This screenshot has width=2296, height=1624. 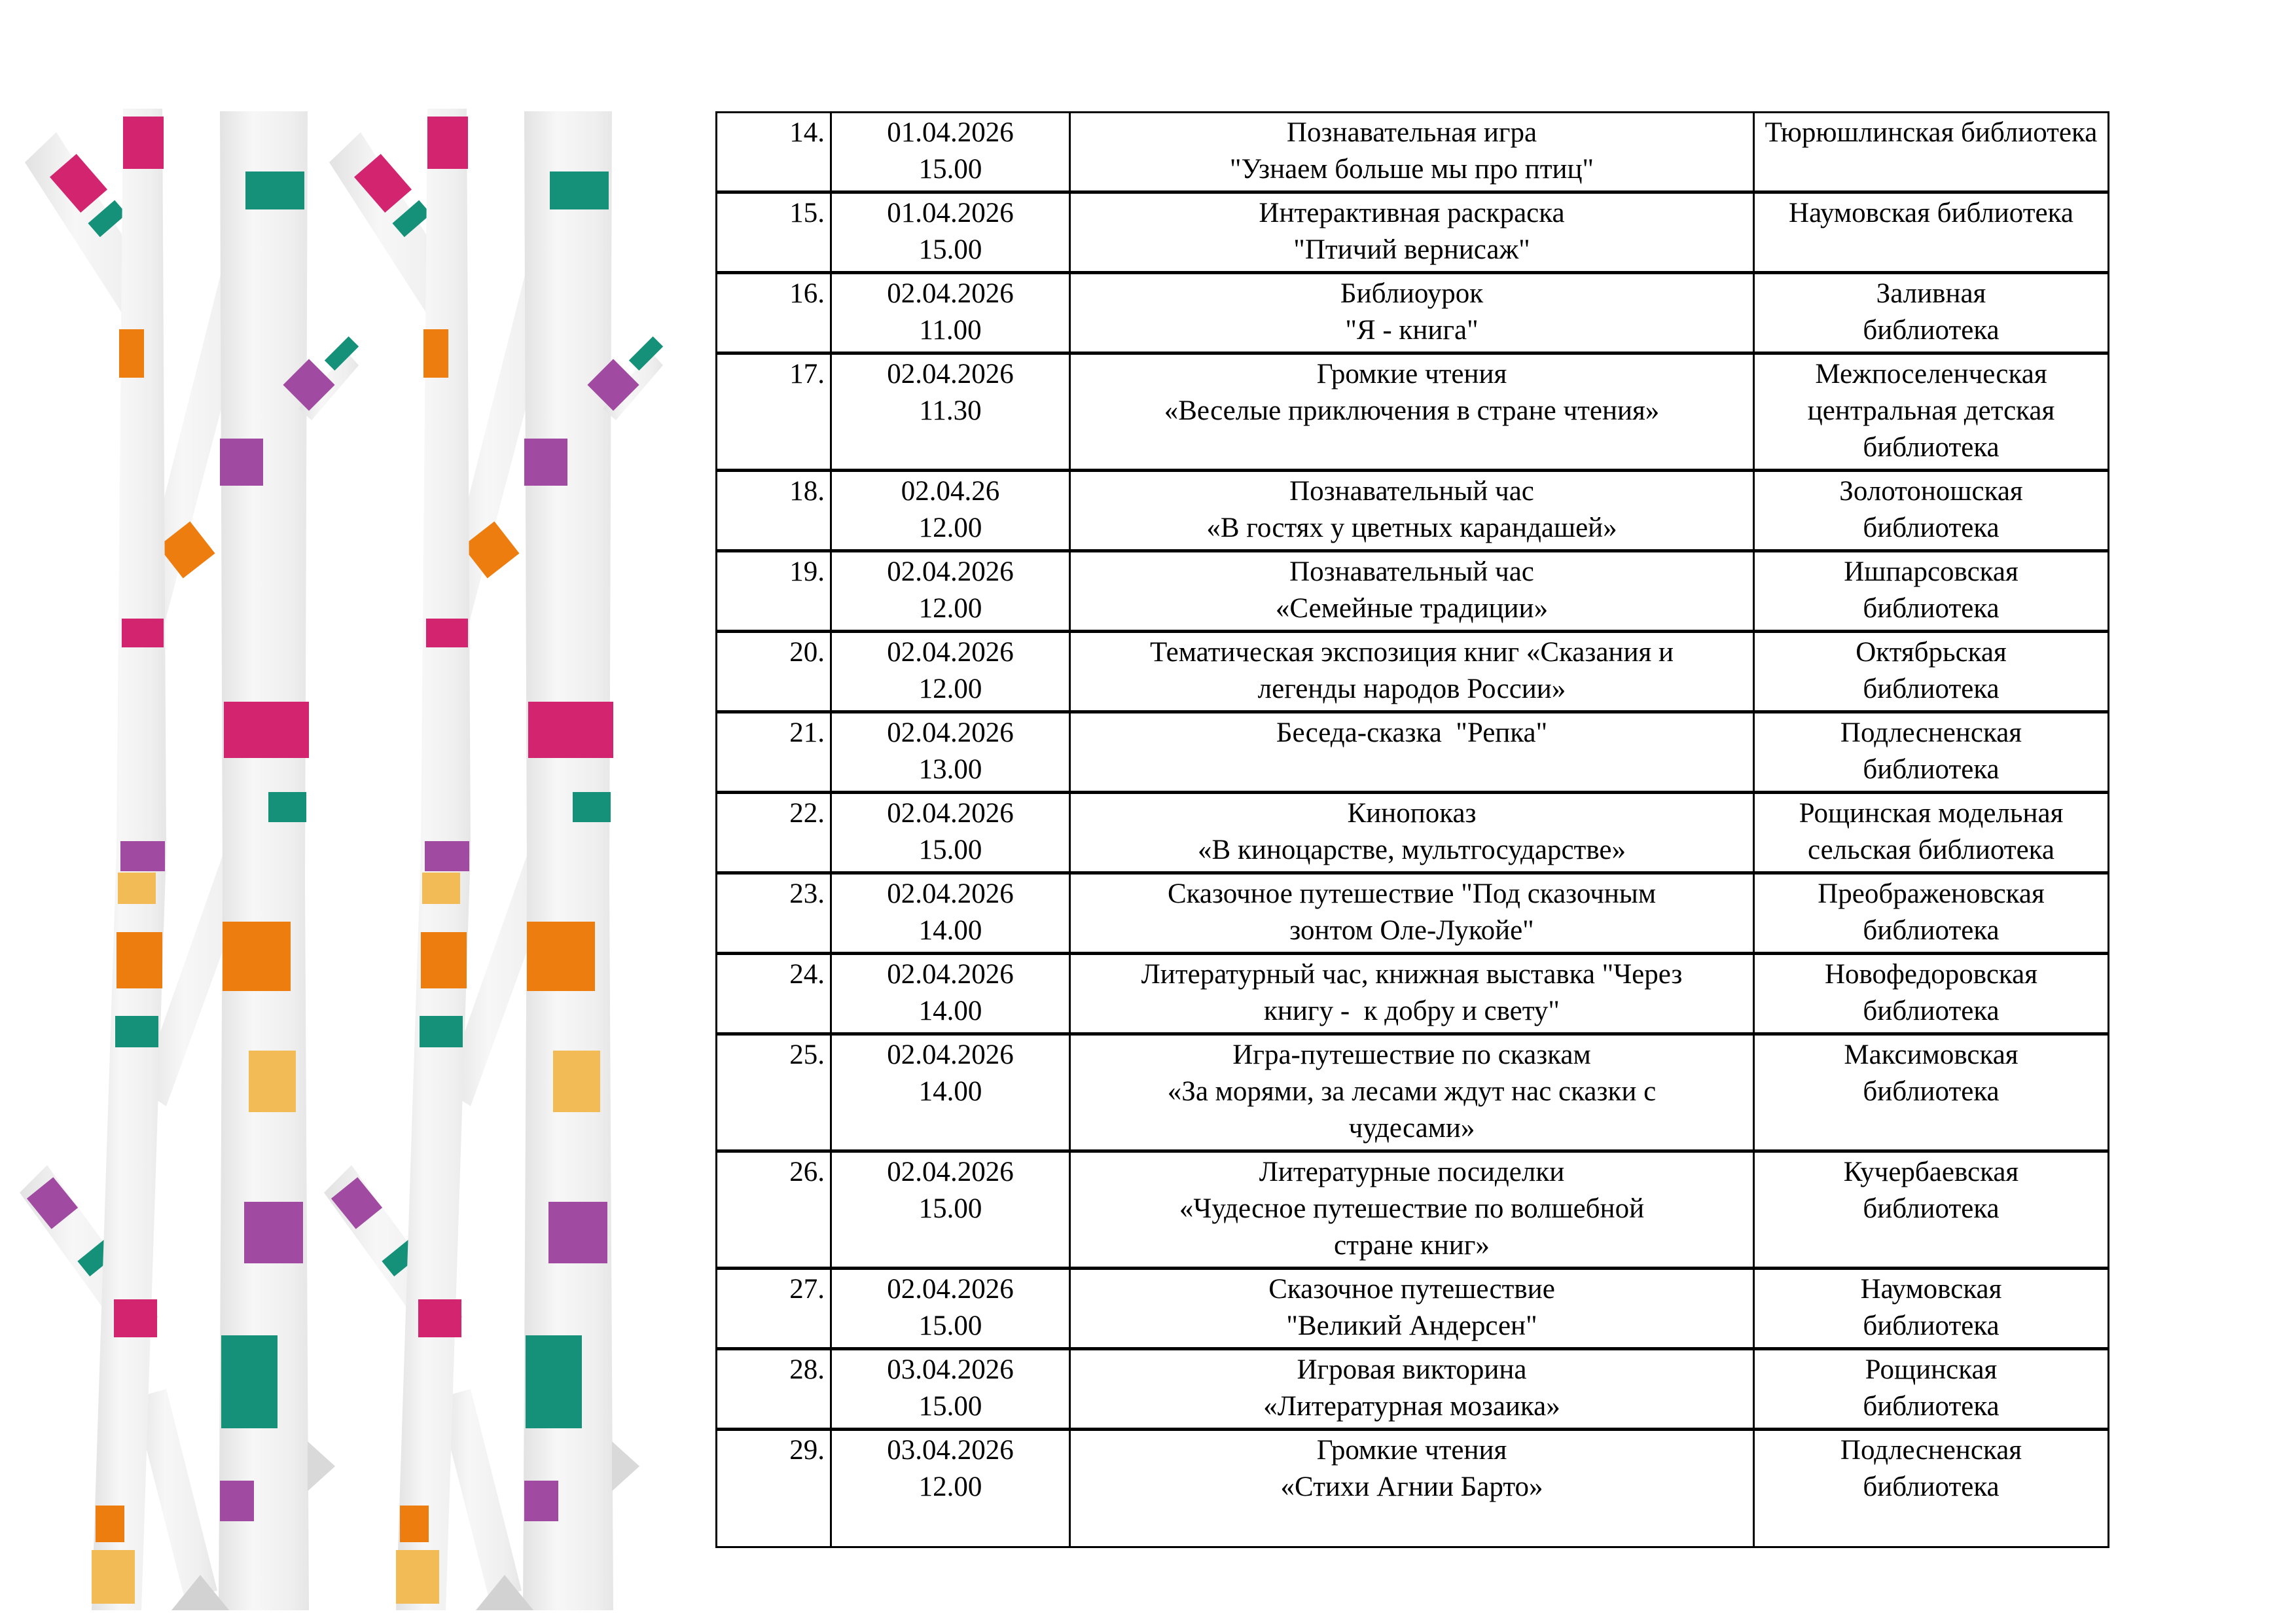 I want to click on date-time-cell: 02.04.2026 11.00, so click(x=950, y=312).